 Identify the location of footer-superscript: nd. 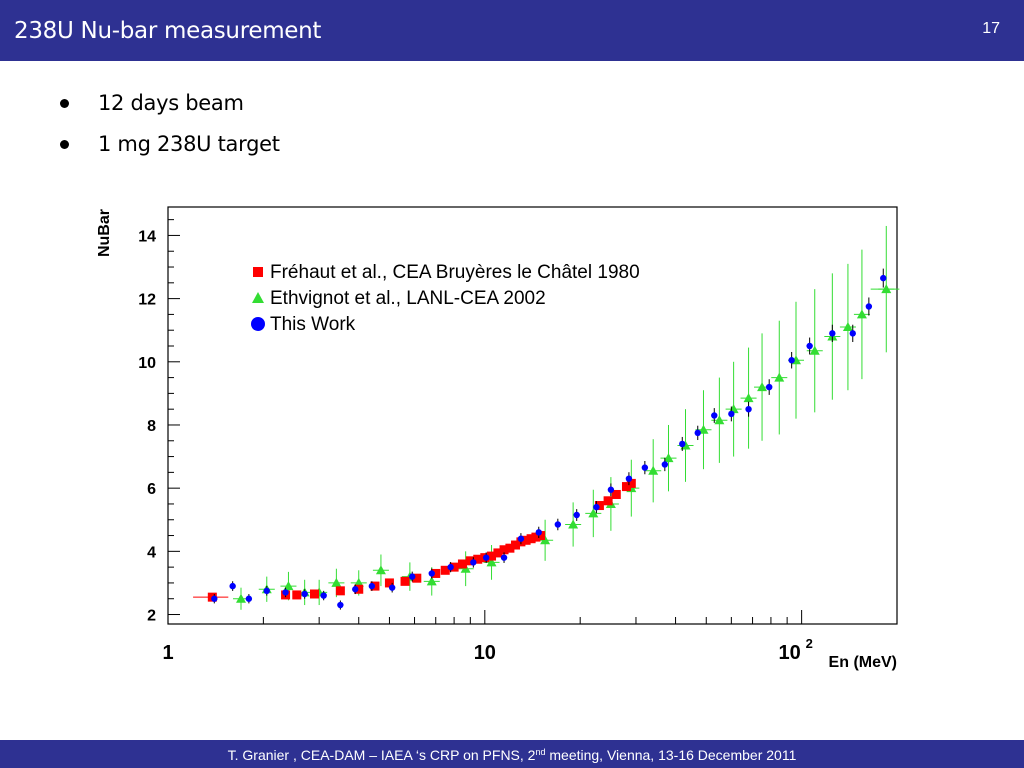
(540, 752).